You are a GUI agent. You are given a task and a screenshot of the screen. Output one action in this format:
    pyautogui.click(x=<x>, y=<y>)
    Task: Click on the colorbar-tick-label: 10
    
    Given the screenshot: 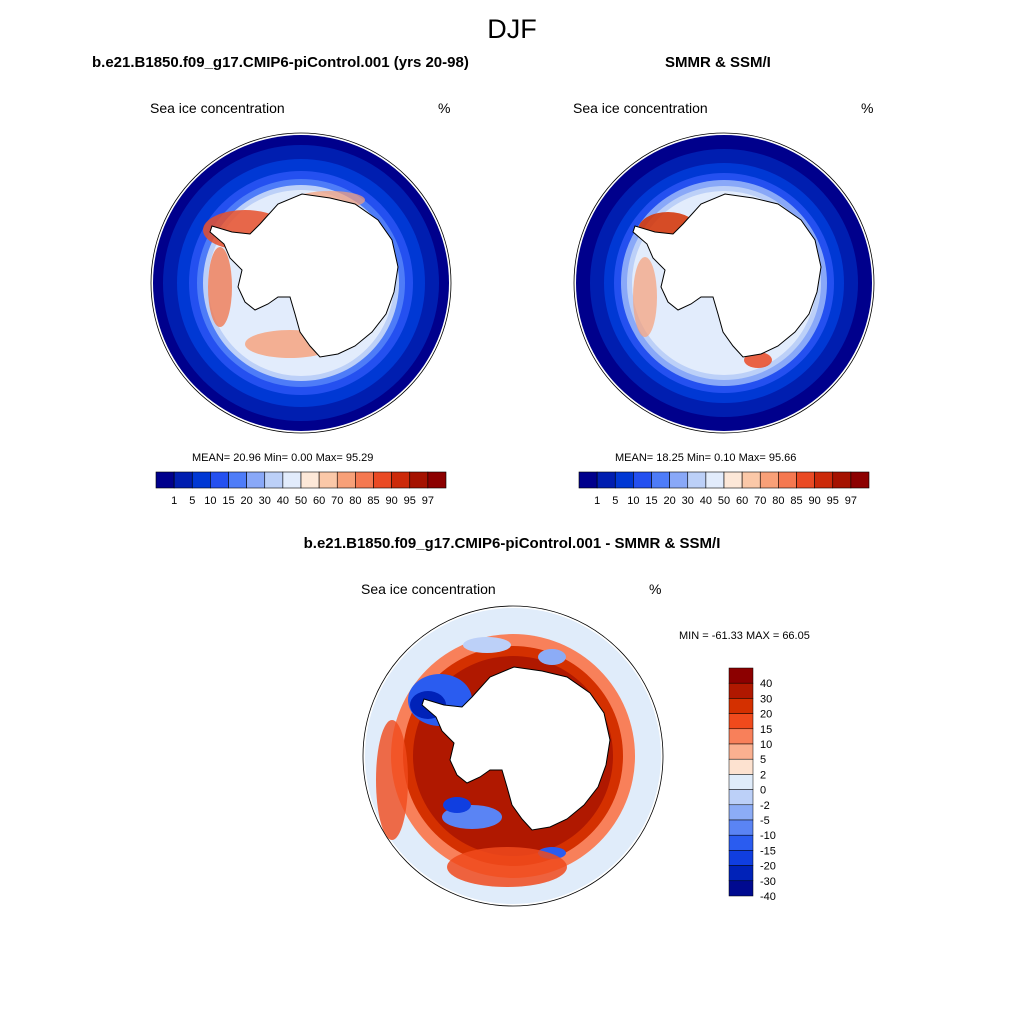 What is the action you would take?
    pyautogui.click(x=210, y=501)
    